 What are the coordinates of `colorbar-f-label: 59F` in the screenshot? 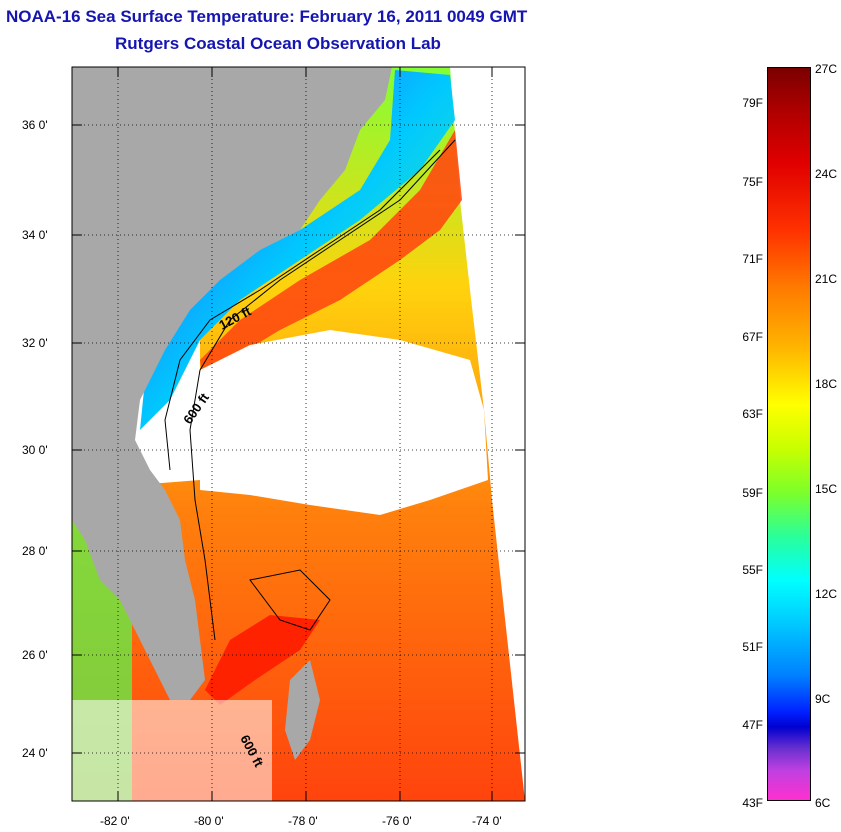 It's located at (752, 493).